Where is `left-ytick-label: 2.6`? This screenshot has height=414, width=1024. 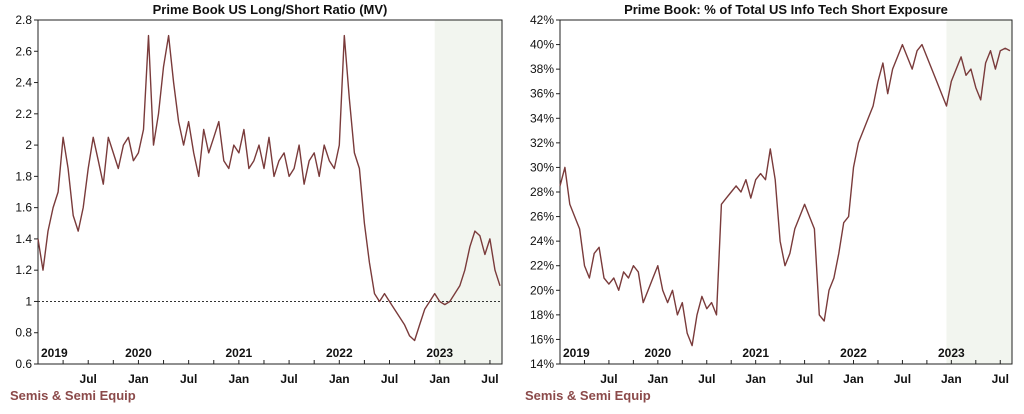
left-ytick-label: 2.6 is located at coordinates (23, 51).